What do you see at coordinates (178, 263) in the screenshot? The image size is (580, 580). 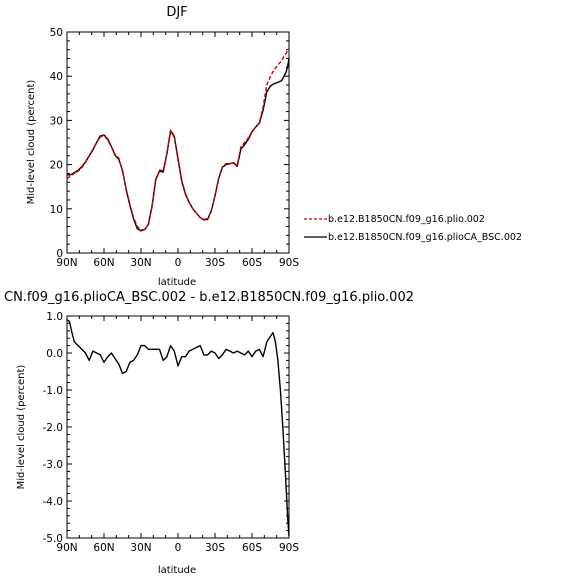 I see `top-x-tick-label: 0` at bounding box center [178, 263].